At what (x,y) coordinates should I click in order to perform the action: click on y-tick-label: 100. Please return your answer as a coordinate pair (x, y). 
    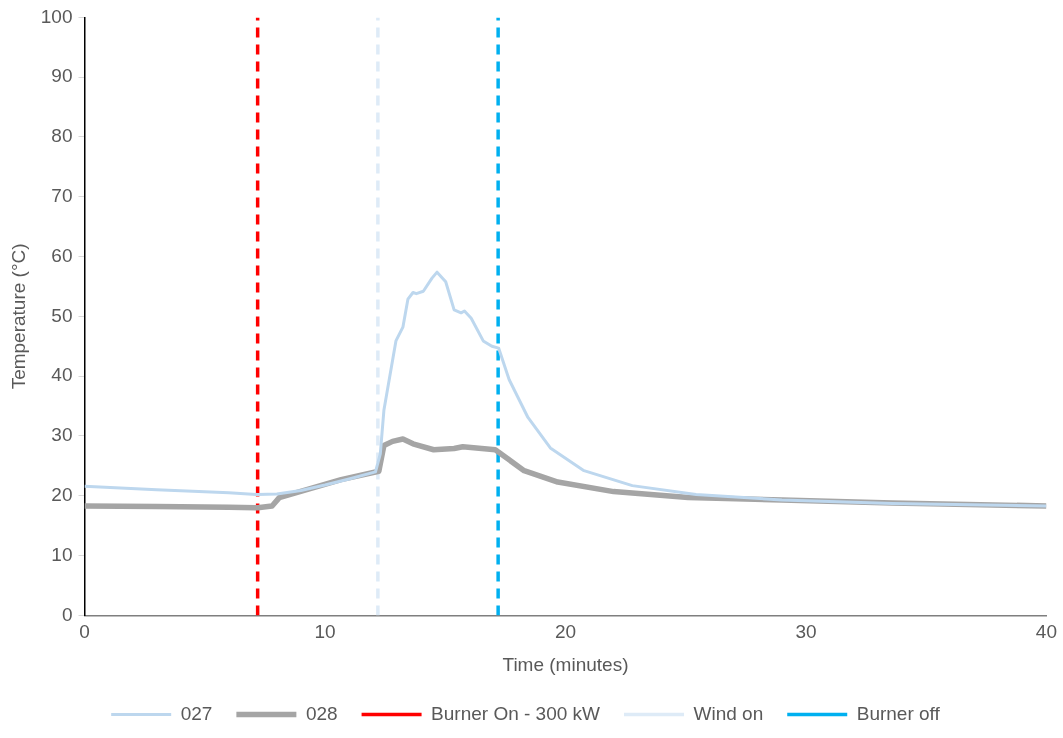
    Looking at the image, I should click on (56, 16).